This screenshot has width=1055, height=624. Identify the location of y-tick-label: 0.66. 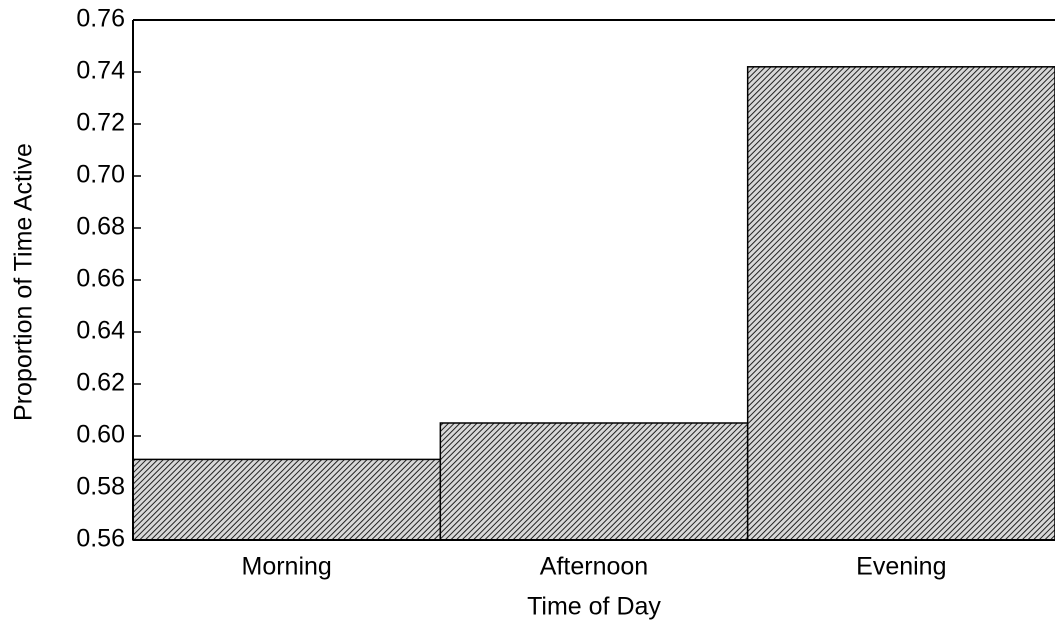
(100, 279).